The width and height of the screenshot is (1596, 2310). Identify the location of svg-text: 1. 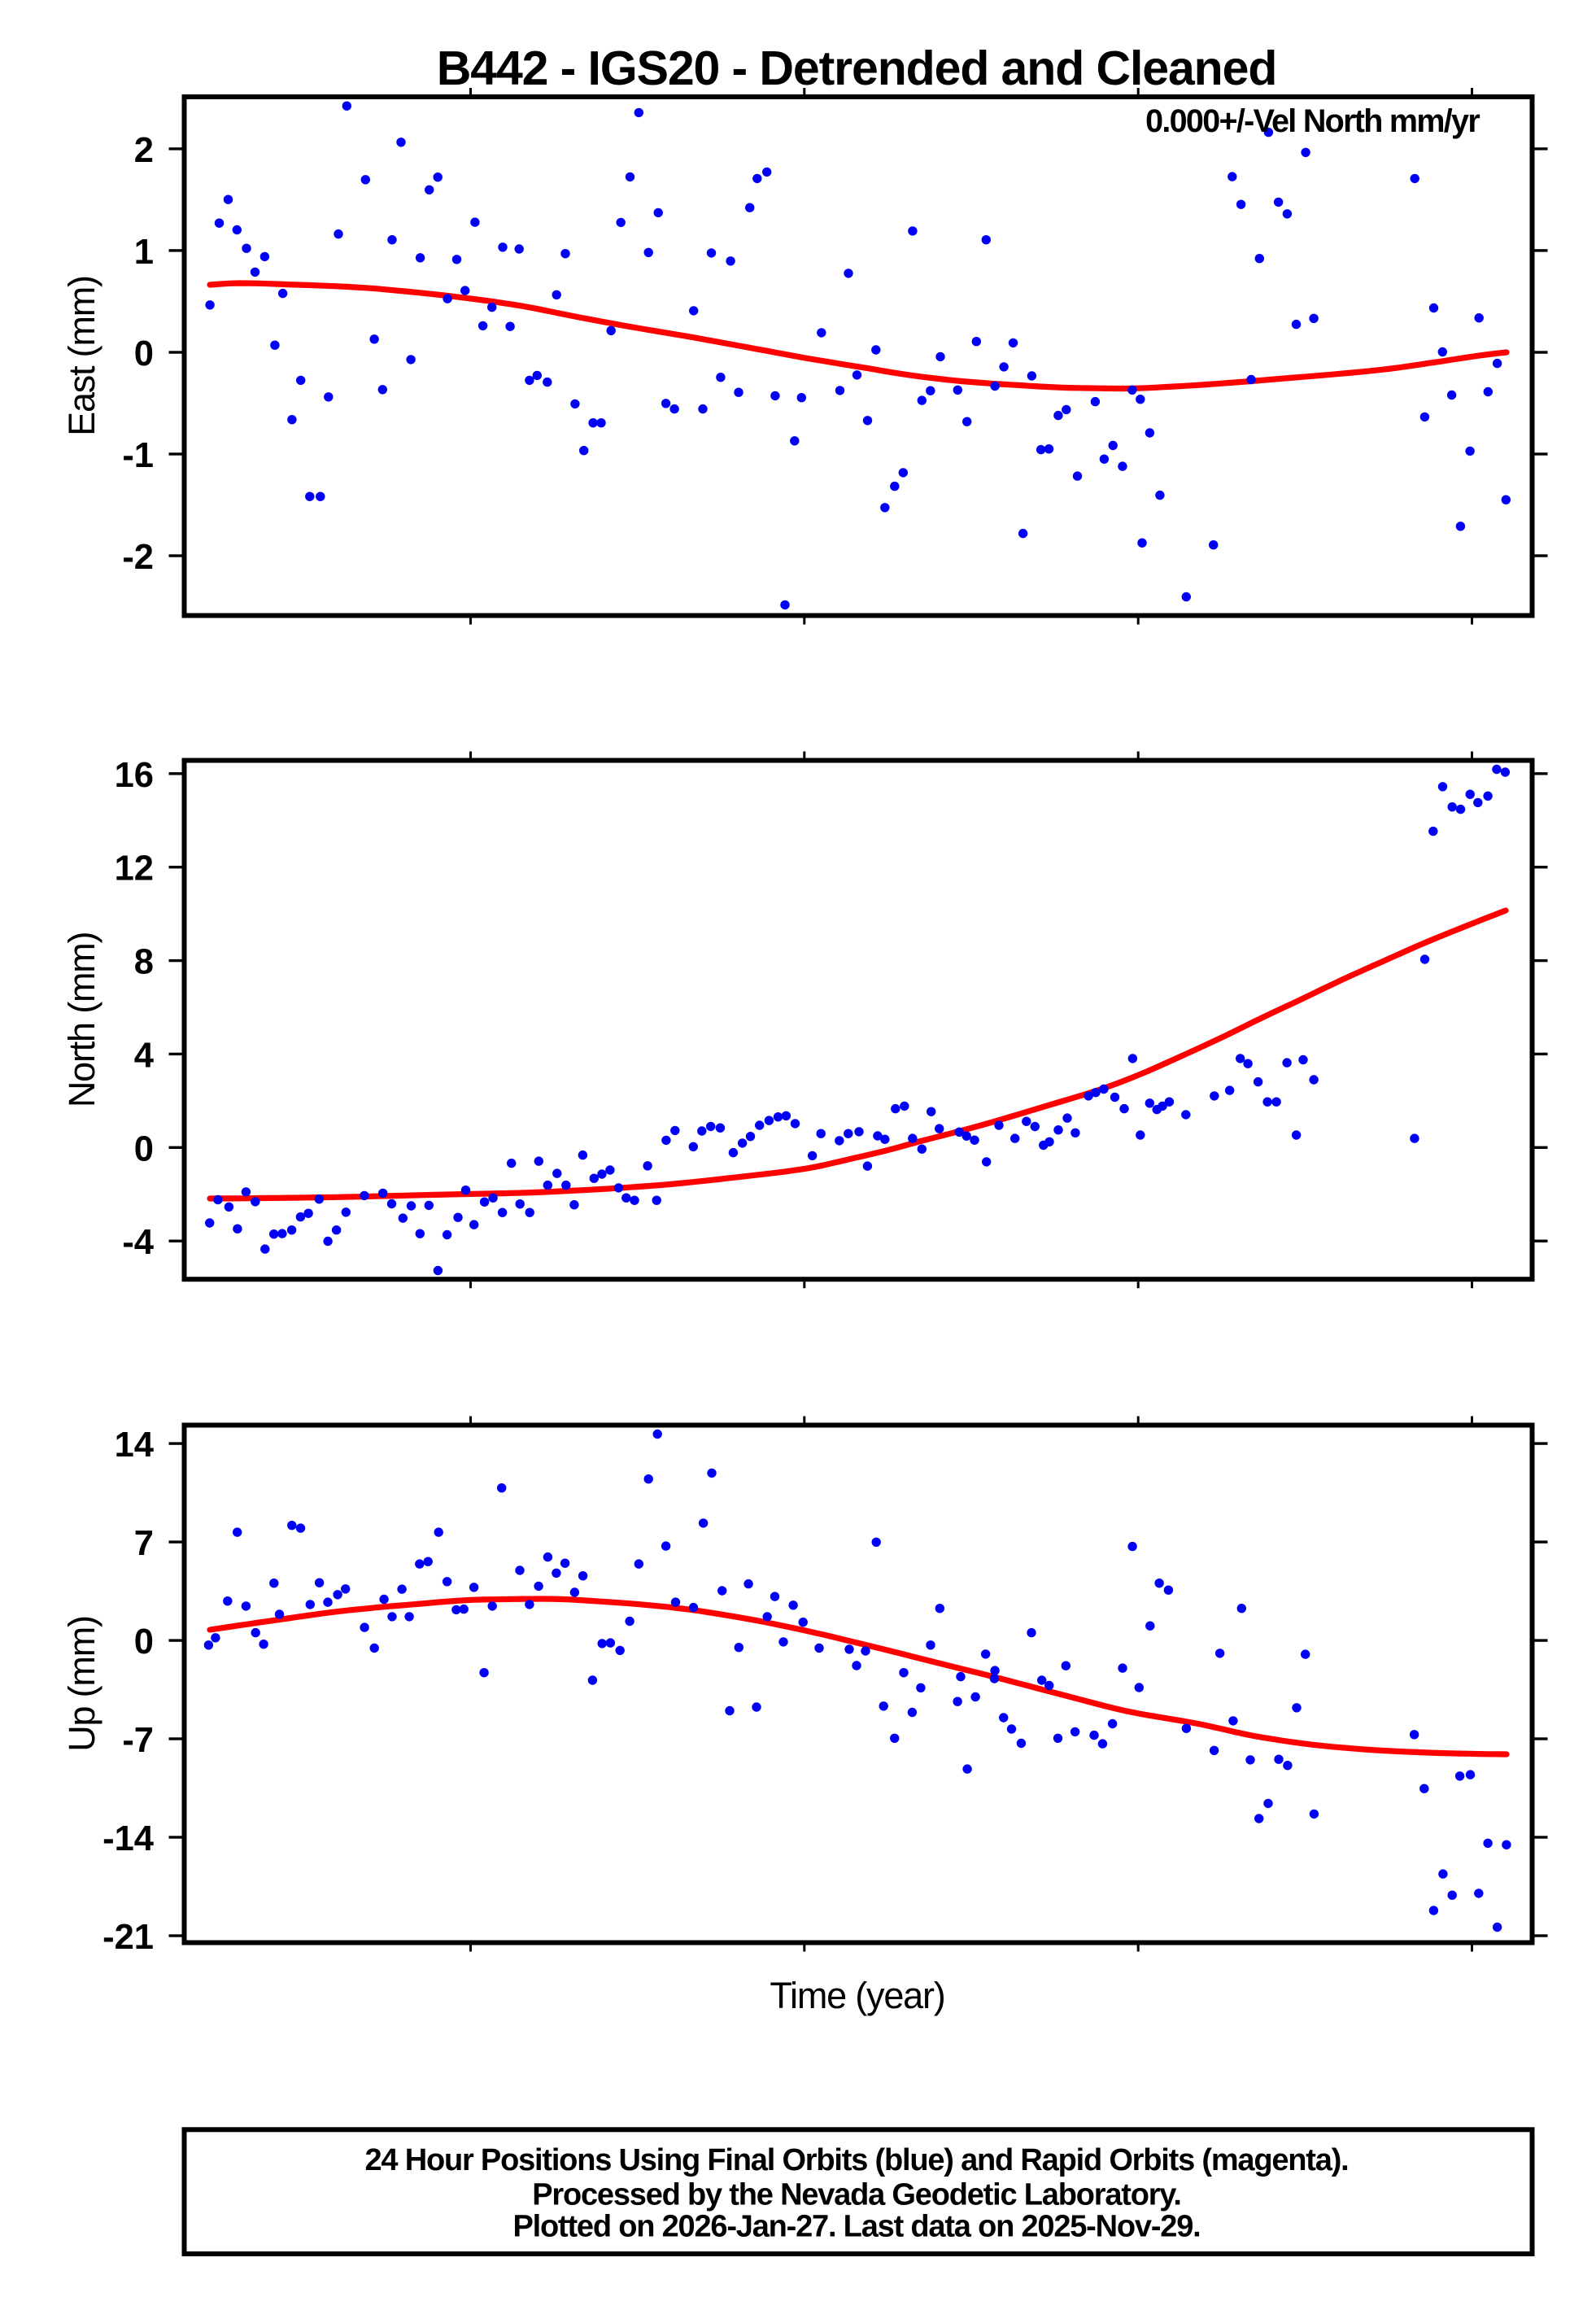
(144, 252).